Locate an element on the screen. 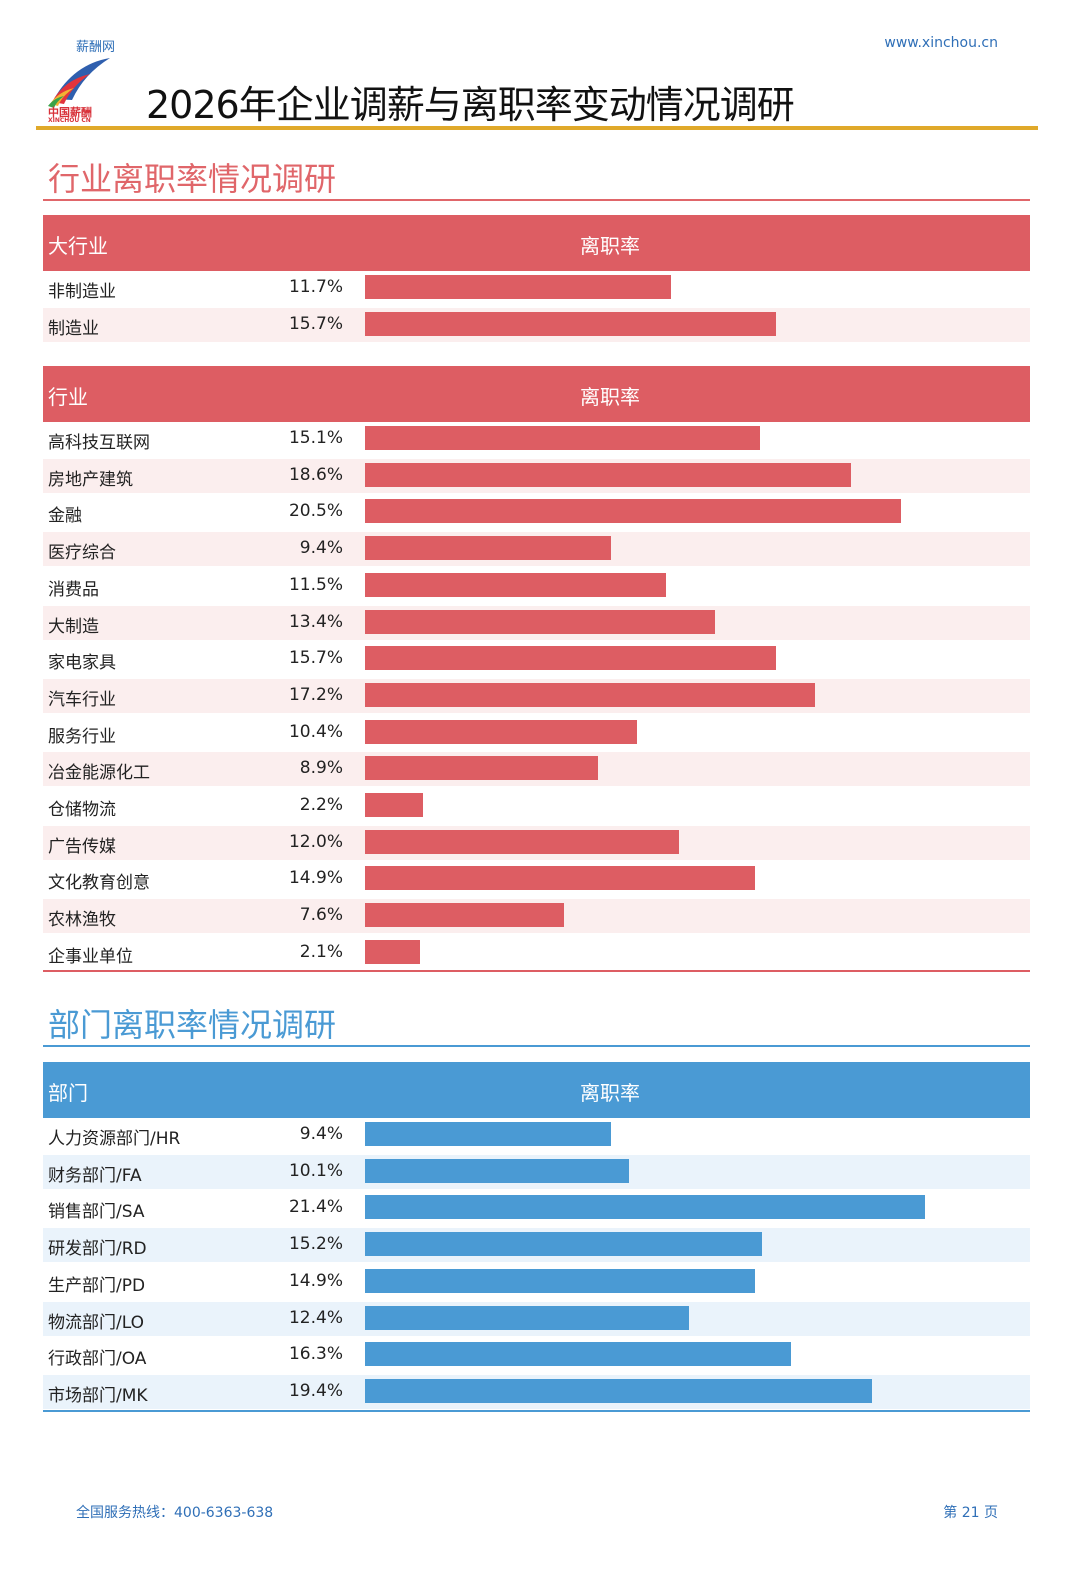  column-header-sector: 大行业 is located at coordinates (78, 246).